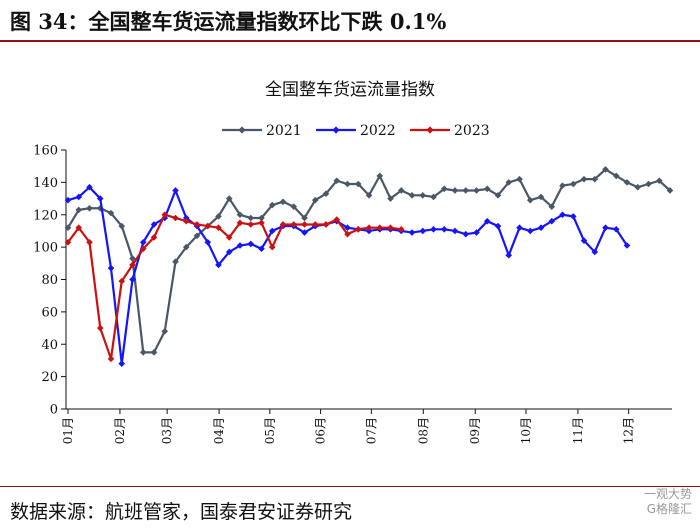 The height and width of the screenshot is (528, 700). What do you see at coordinates (350, 486) in the screenshot?
I see `footer-divider` at bounding box center [350, 486].